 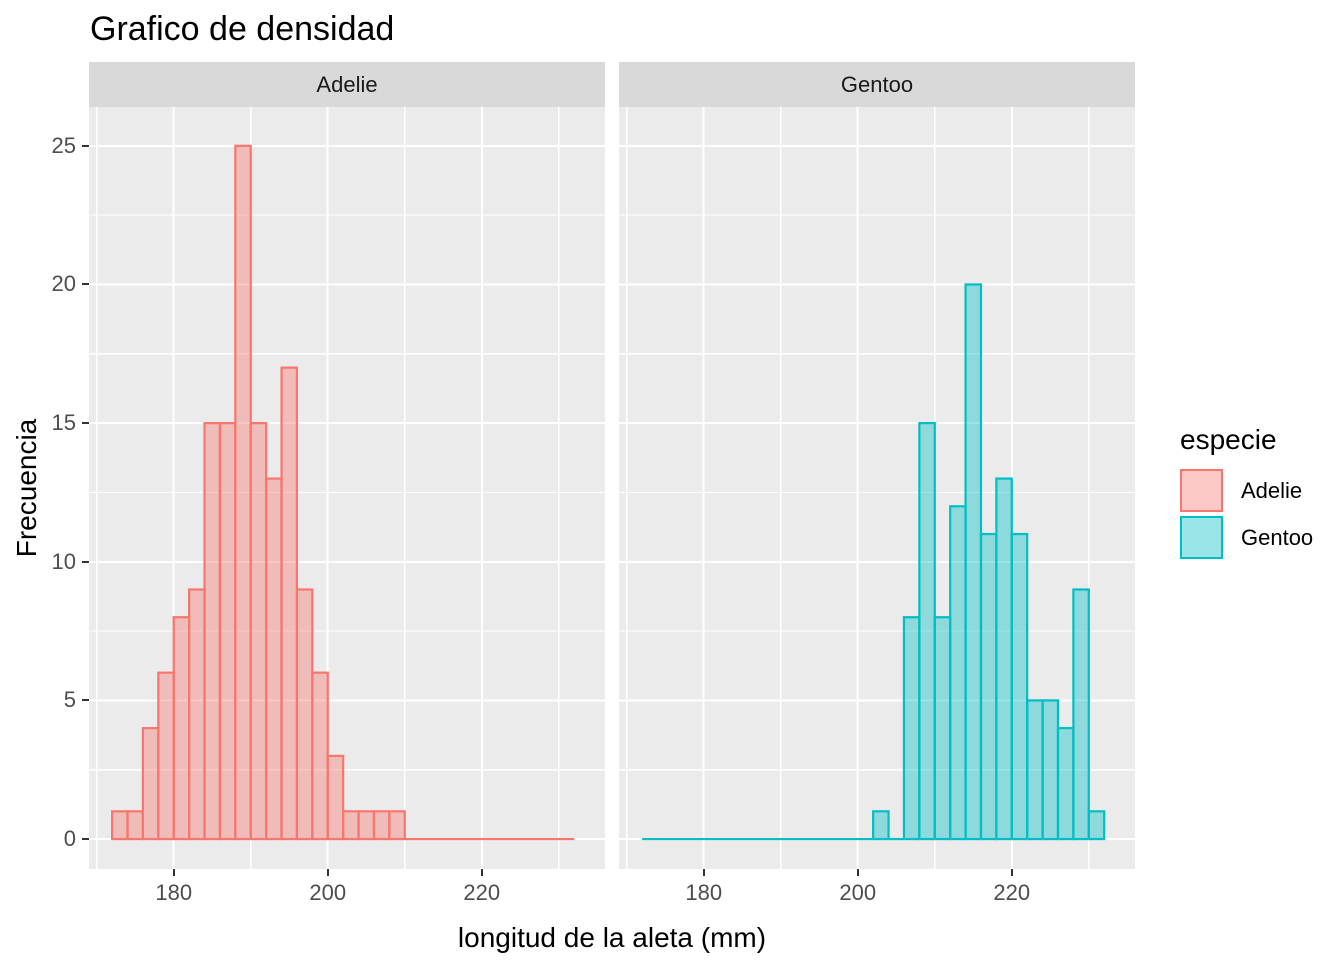 I want to click on legend-label: Gentoo, so click(x=1277, y=537).